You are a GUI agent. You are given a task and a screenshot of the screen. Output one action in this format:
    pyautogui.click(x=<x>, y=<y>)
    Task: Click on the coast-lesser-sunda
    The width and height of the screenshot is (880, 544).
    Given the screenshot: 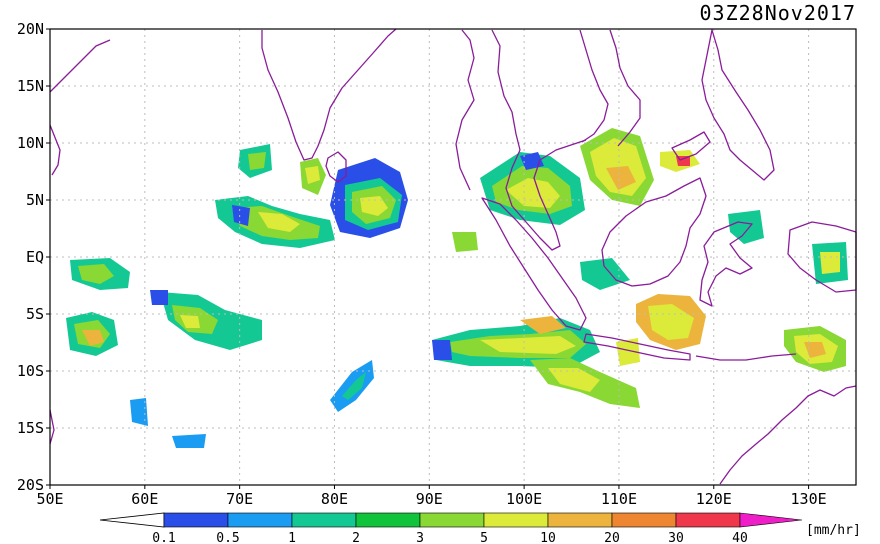 What is the action you would take?
    pyautogui.click(x=746, y=357)
    